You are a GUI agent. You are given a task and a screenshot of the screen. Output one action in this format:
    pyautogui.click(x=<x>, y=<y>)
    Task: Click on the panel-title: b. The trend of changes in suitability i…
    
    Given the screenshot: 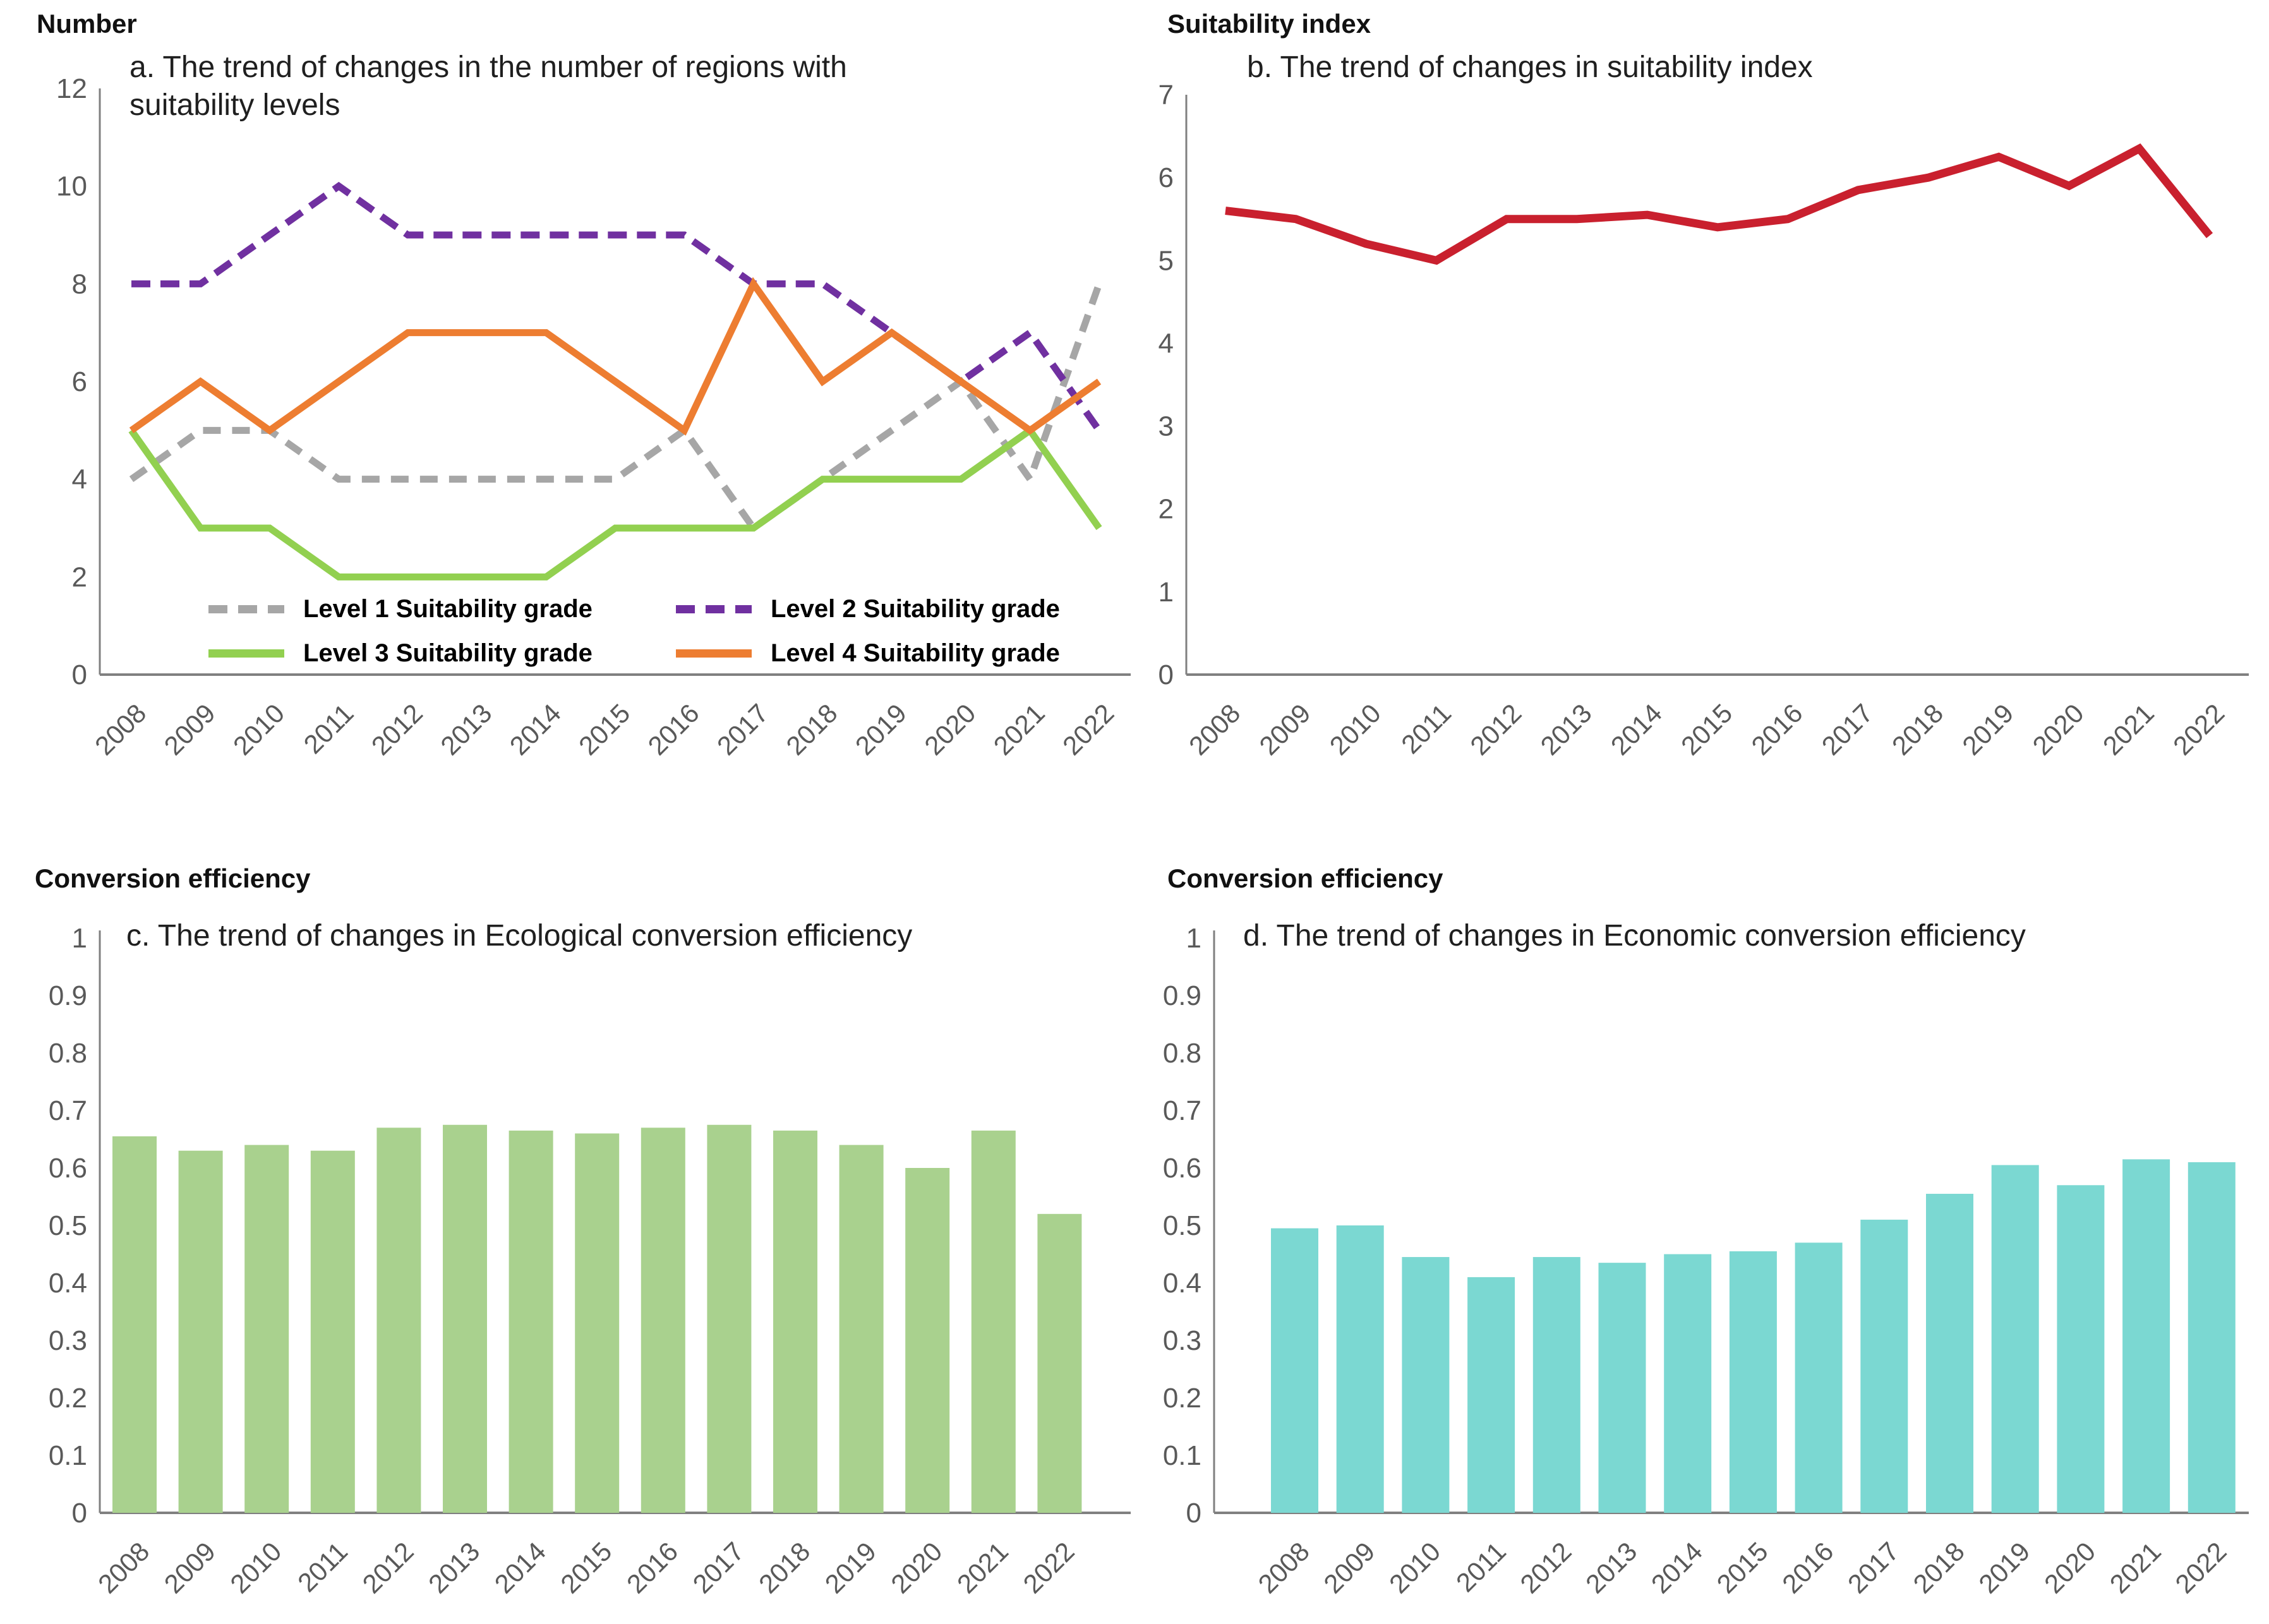 What is the action you would take?
    pyautogui.click(x=1530, y=67)
    